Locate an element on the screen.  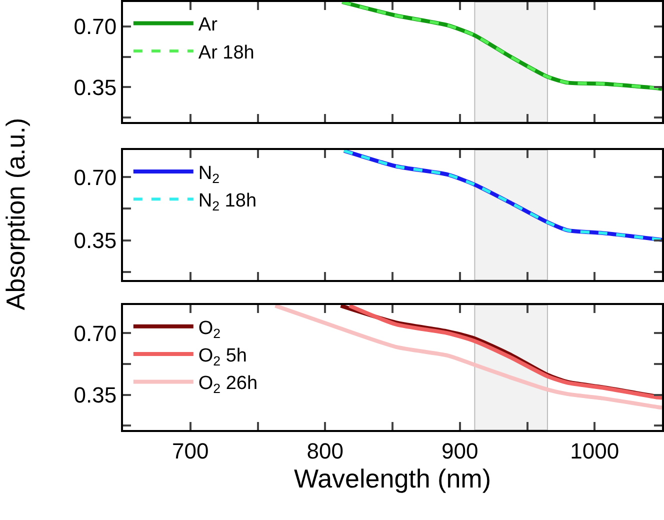
legend-label: Ar is located at coordinates (208, 25).